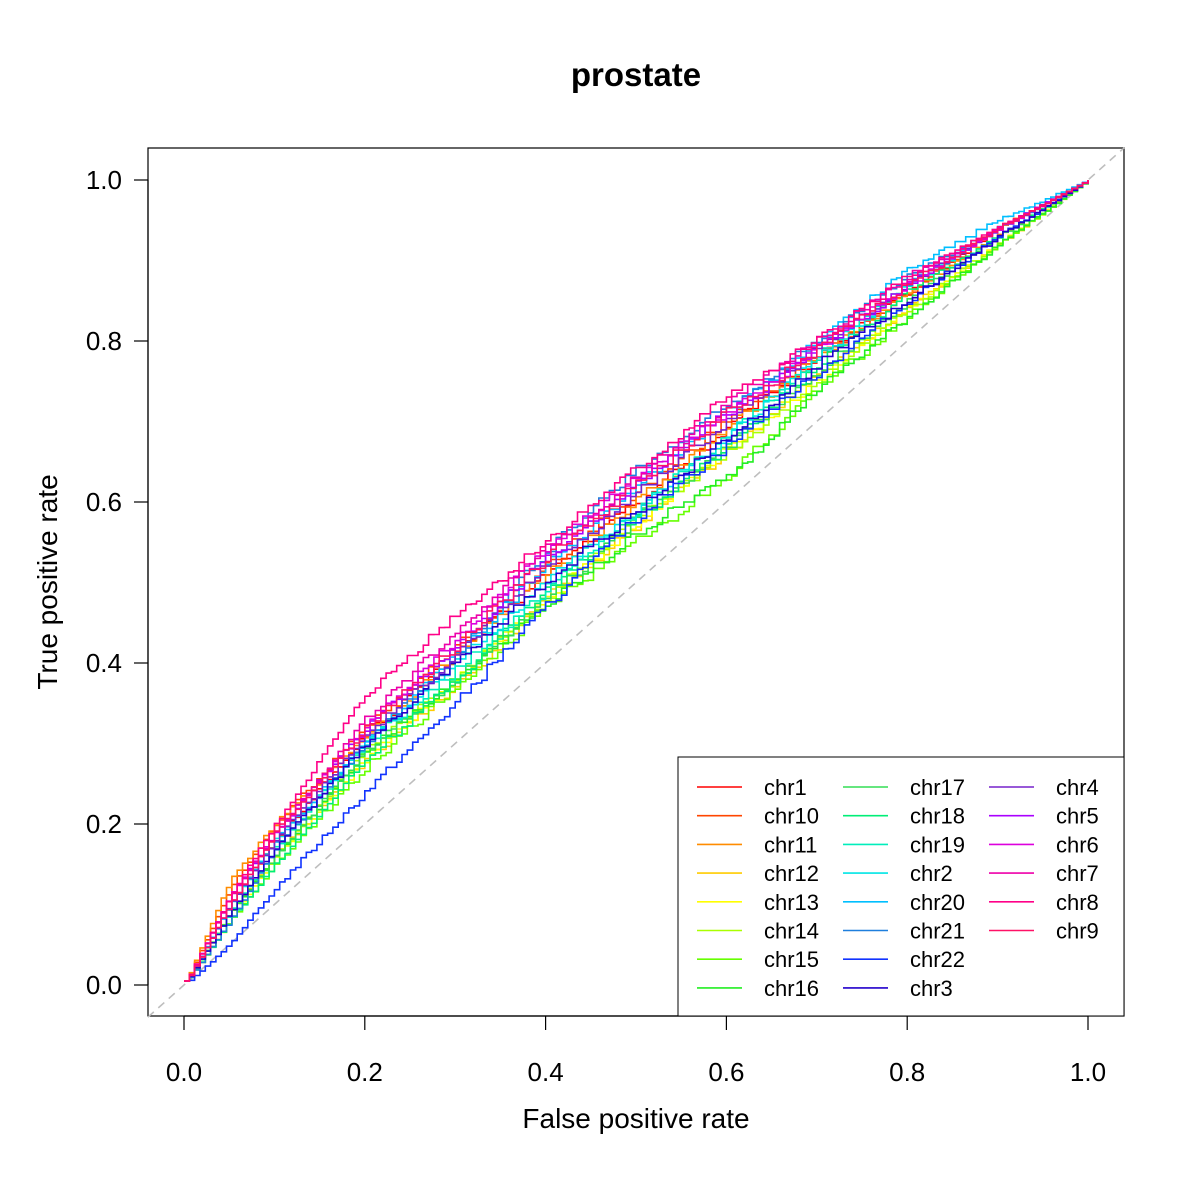 Image resolution: width=1200 pixels, height=1200 pixels. Describe the element at coordinates (1077, 844) in the screenshot. I see `legend-label-chr6: chr6` at that location.